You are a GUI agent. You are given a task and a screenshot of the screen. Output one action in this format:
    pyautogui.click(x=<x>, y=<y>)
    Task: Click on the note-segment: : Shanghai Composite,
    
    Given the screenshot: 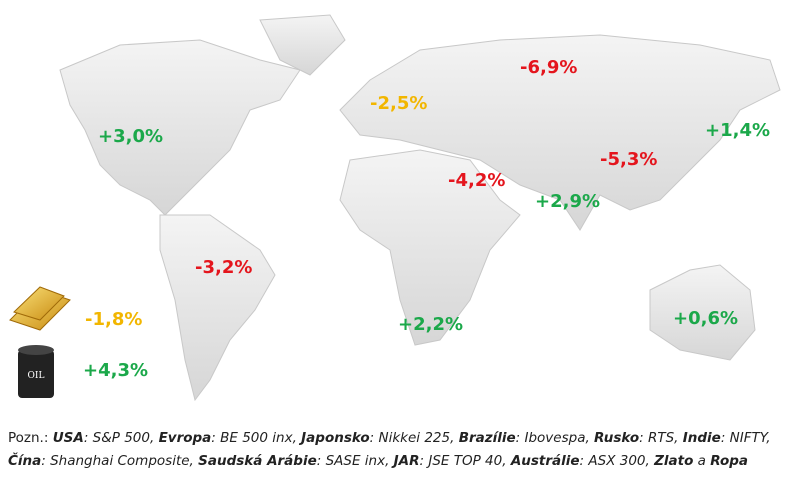 What is the action you would take?
    pyautogui.click(x=120, y=461)
    